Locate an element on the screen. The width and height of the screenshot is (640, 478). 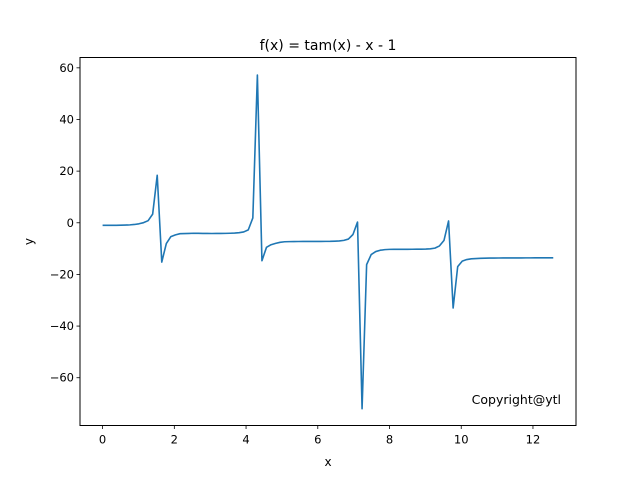
x-tick-label: 0 is located at coordinates (102, 440).